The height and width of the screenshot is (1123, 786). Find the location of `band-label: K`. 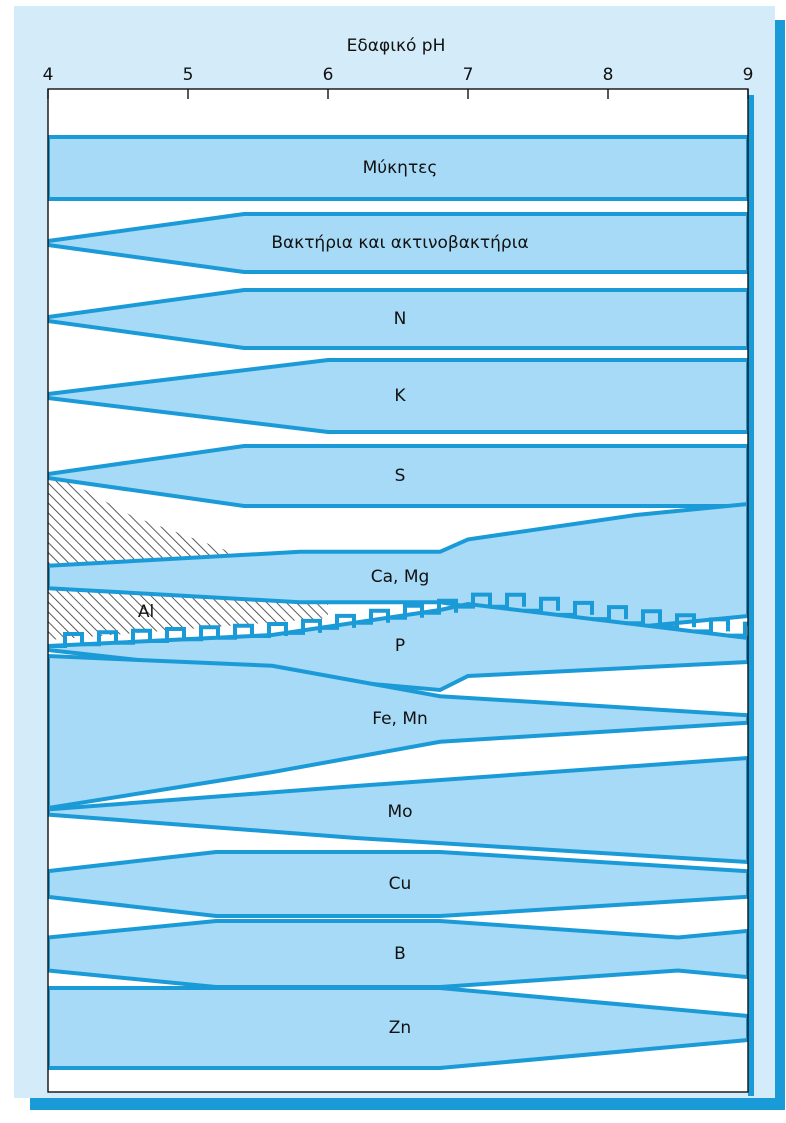

band-label: K is located at coordinates (400, 396).